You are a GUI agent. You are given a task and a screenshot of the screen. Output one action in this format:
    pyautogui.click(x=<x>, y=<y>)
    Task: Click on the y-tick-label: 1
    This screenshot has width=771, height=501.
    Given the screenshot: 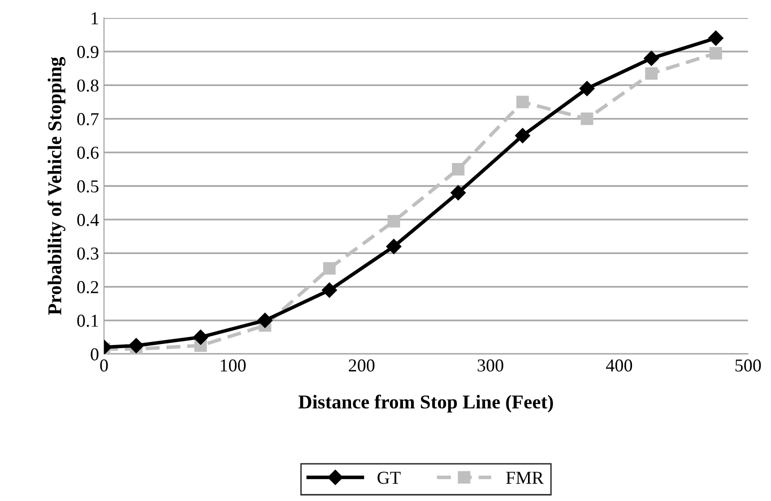 What is the action you would take?
    pyautogui.click(x=95, y=18)
    